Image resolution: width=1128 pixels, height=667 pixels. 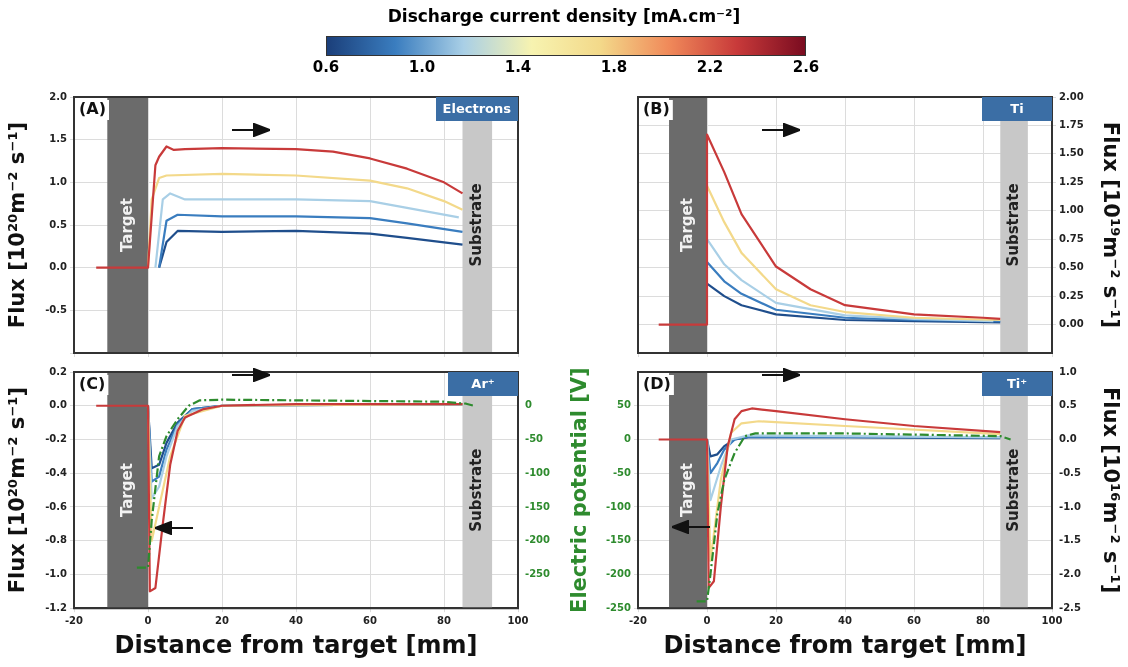 What do you see at coordinates (476, 109) in the screenshot?
I see `species-tag: Electrons` at bounding box center [476, 109].